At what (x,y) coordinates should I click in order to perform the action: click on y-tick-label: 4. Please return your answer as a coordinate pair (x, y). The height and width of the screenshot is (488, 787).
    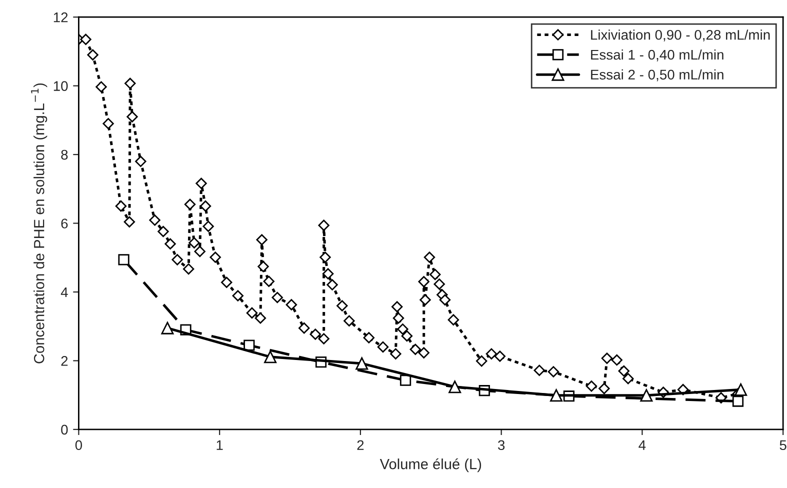
    Looking at the image, I should click on (64, 292).